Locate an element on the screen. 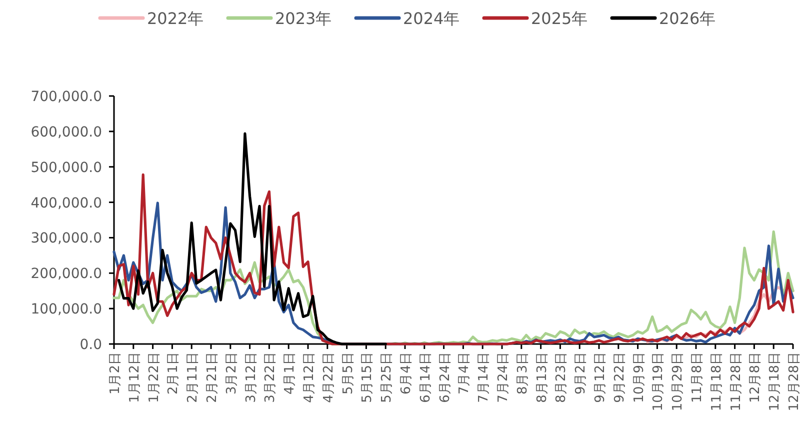 The height and width of the screenshot is (423, 800). x-tick-label: 4月22日 is located at coordinates (328, 377).